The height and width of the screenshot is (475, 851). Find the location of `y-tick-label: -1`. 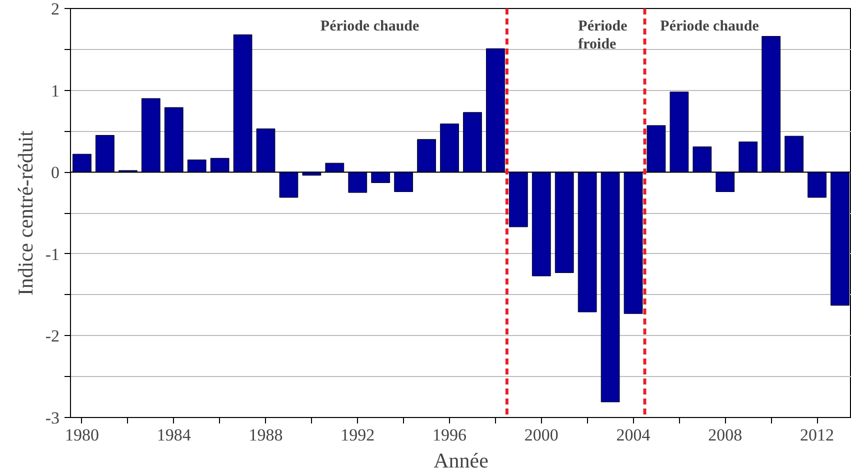

y-tick-label: -1 is located at coordinates (52, 254).